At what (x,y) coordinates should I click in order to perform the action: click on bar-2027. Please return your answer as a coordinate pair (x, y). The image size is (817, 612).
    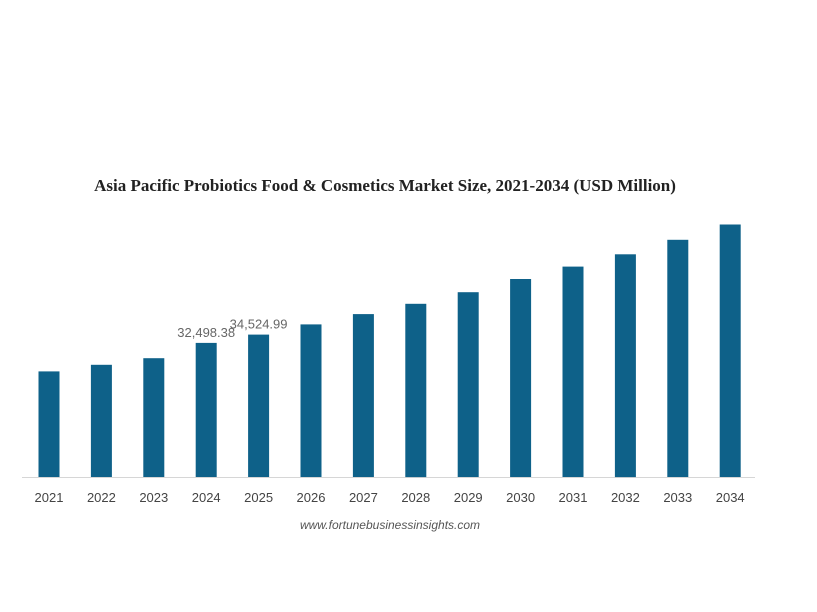
    Looking at the image, I should click on (363, 395).